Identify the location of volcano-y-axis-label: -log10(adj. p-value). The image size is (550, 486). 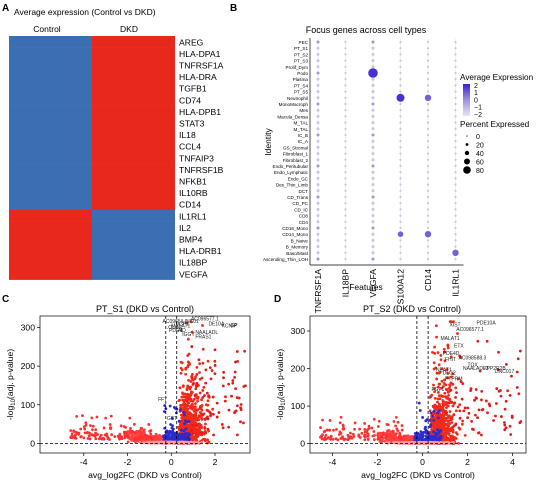
(11, 384).